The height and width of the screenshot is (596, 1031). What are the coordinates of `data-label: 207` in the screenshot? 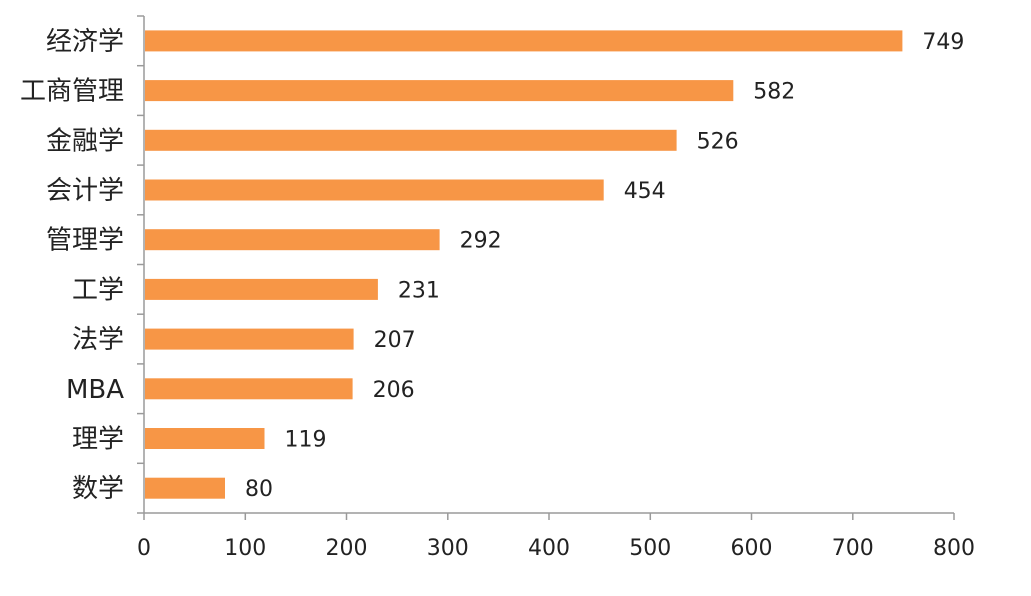 It's located at (395, 340).